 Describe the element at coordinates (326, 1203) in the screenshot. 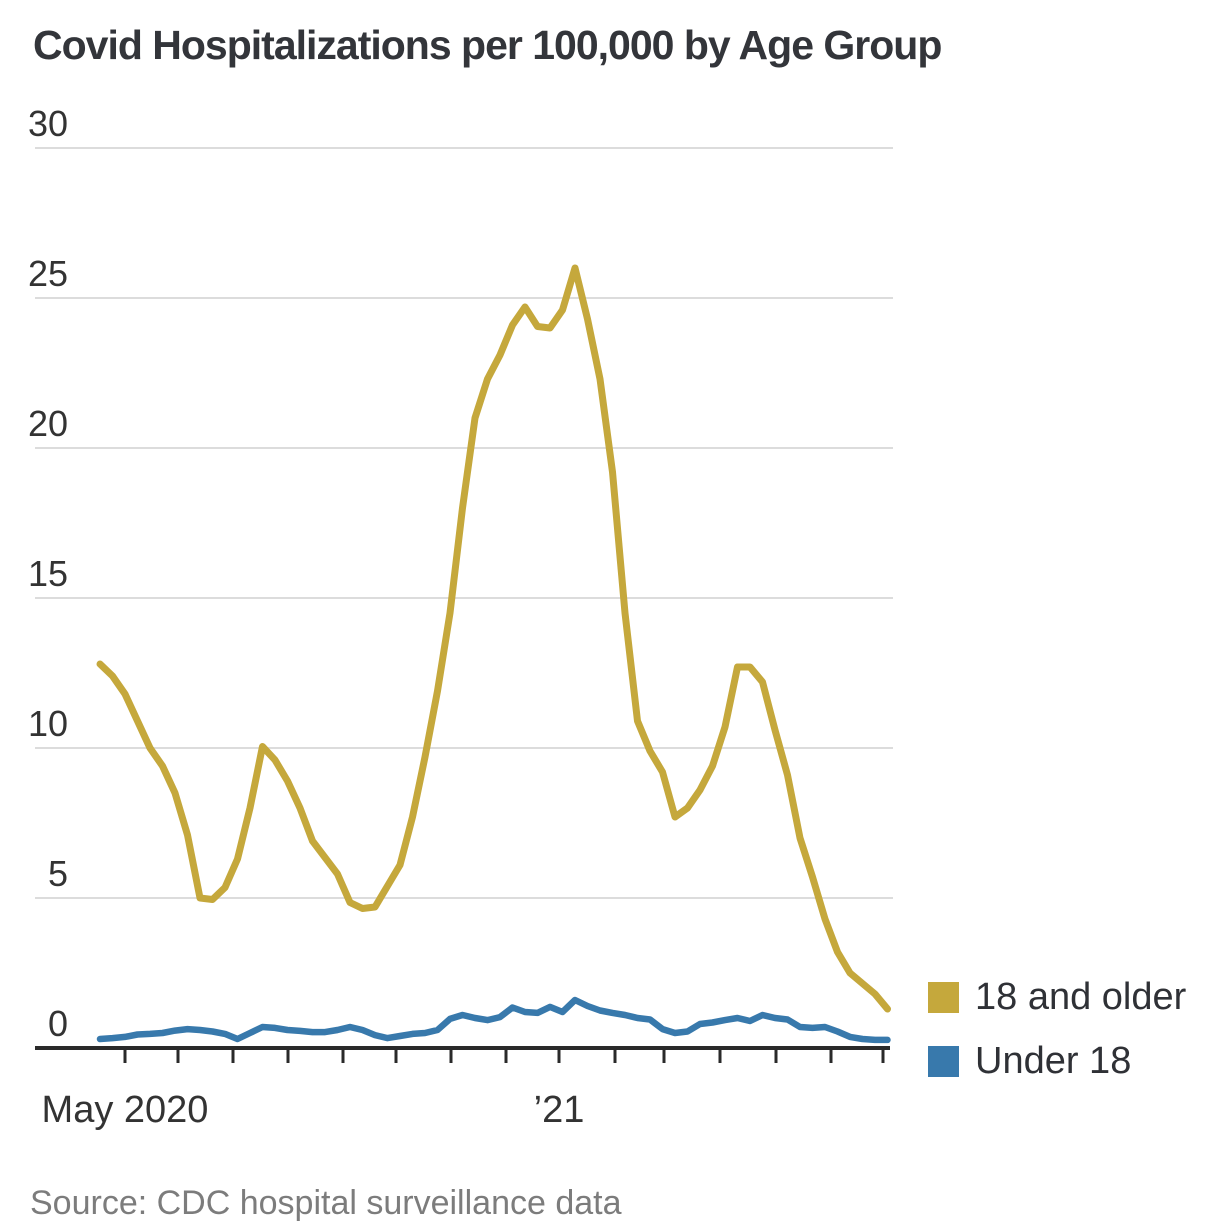

I see `source-note: Source: CDC hospital surveillance data` at that location.